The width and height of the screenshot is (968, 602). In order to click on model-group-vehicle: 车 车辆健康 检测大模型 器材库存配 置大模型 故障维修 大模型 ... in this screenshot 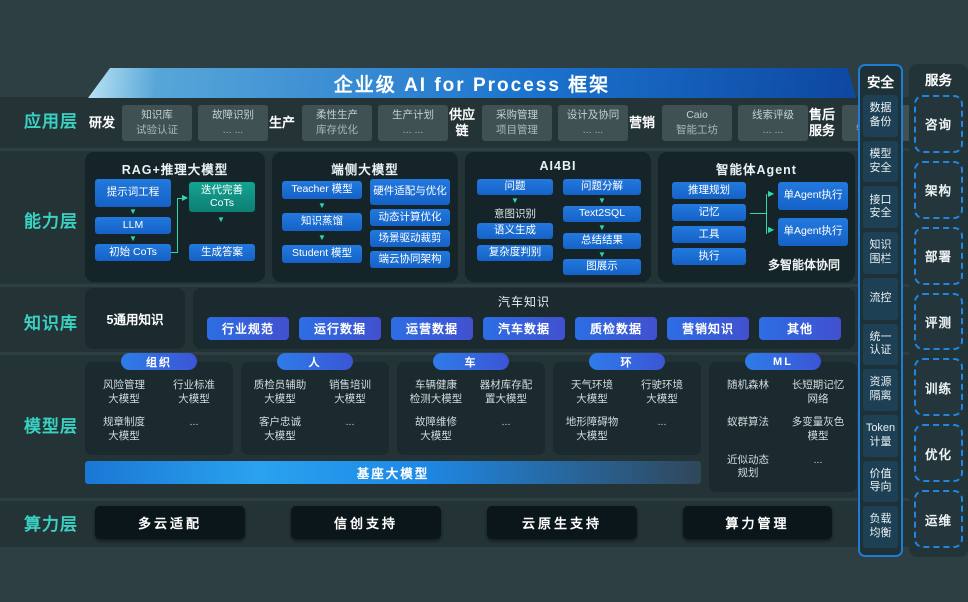, I will do `click(471, 404)`.